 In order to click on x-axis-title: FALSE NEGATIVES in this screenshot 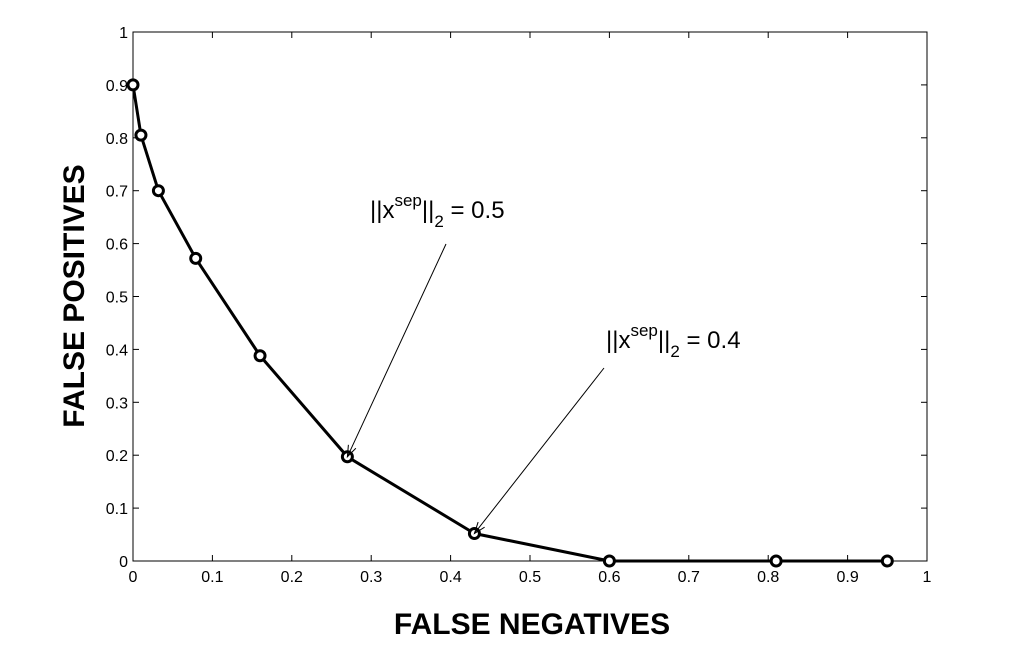, I will do `click(532, 624)`.